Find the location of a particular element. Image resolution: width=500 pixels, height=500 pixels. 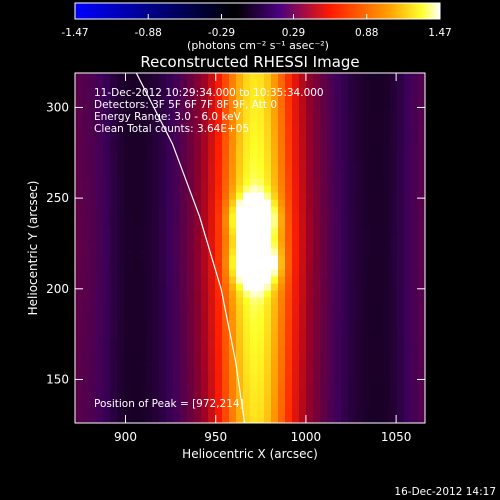

colorbar-tick-label: -0.88 is located at coordinates (148, 33).